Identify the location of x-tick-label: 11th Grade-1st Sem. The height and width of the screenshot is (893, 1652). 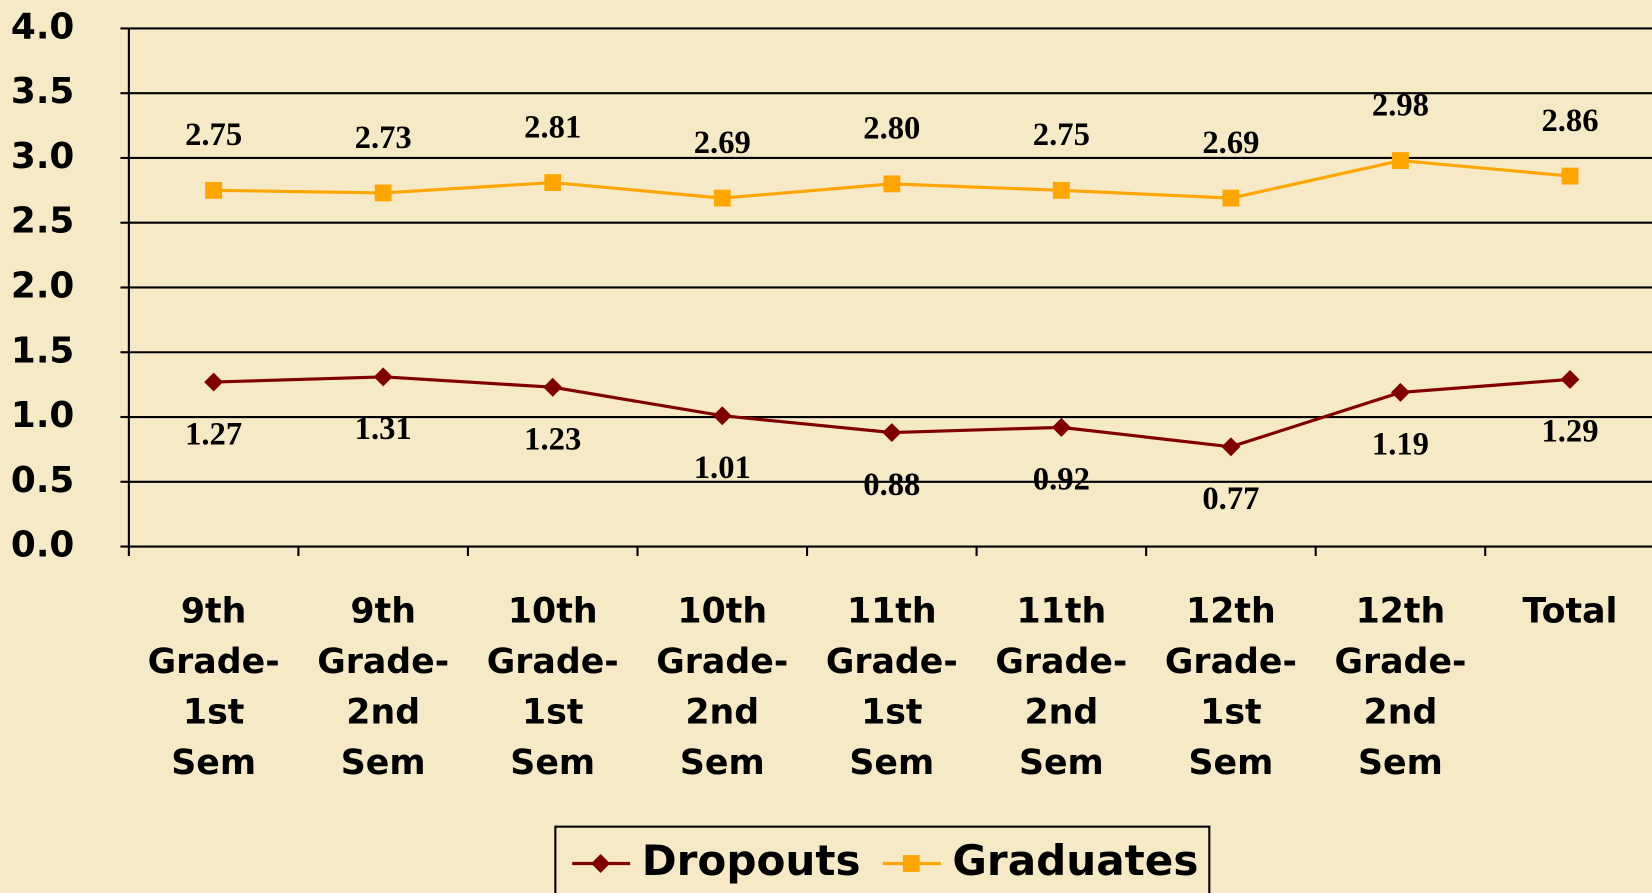
(891, 686).